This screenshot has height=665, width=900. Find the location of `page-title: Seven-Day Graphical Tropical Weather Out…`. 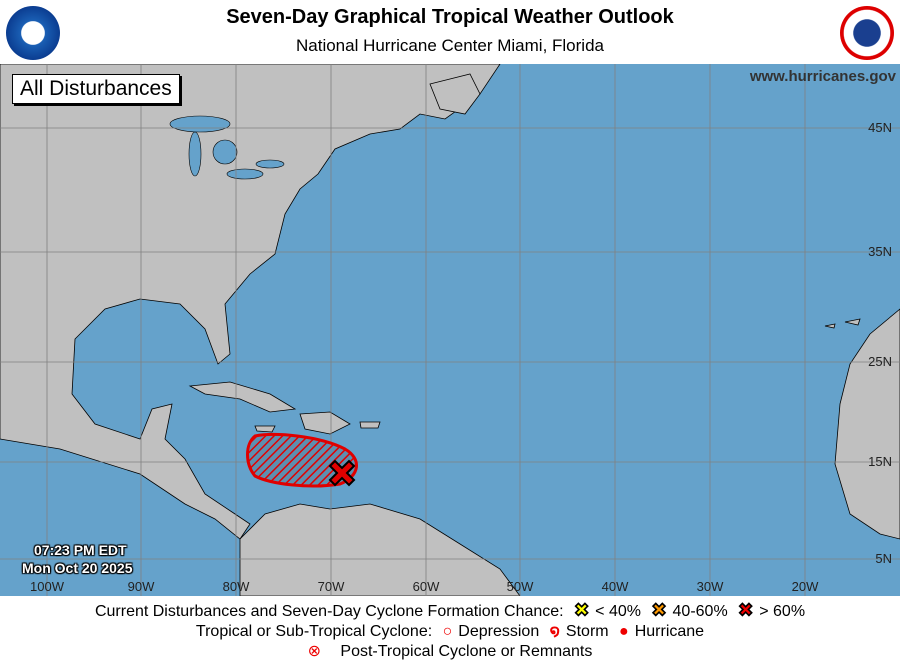

page-title: Seven-Day Graphical Tropical Weather Out… is located at coordinates (450, 17).